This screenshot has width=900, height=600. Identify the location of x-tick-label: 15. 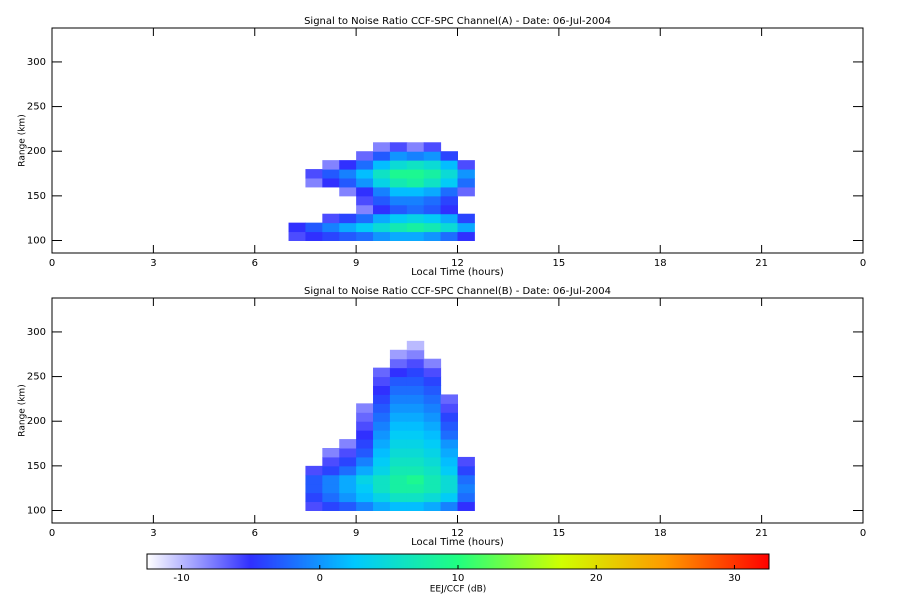
(559, 263).